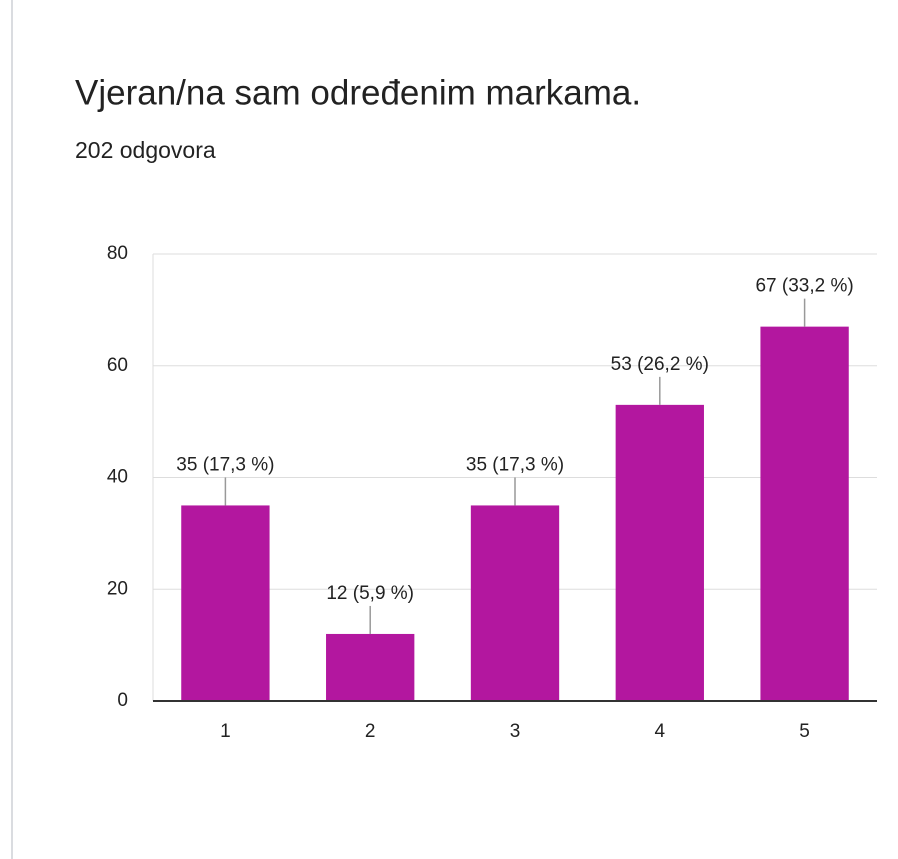 This screenshot has height=859, width=898. What do you see at coordinates (804, 731) in the screenshot?
I see `x-tick-label: 5` at bounding box center [804, 731].